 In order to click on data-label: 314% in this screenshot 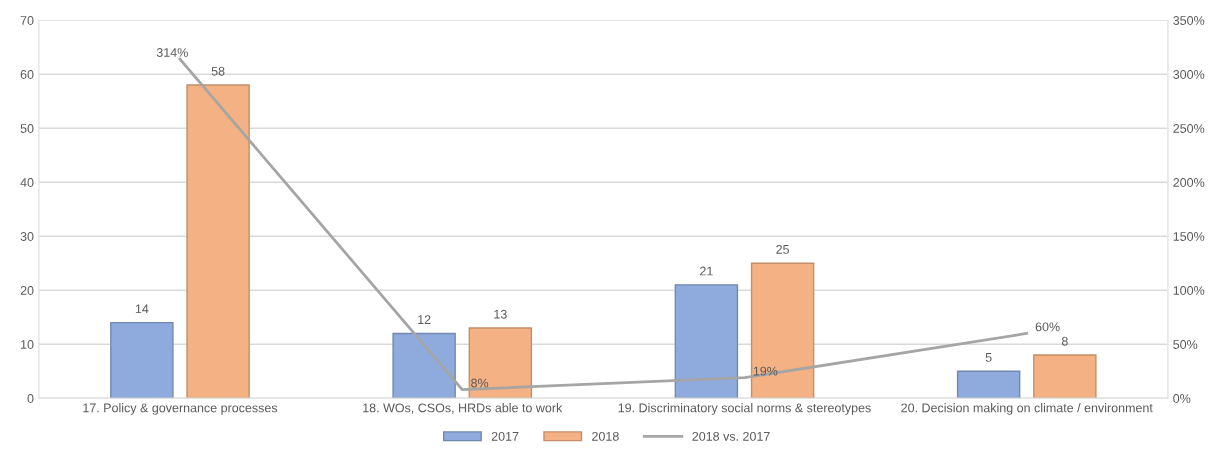, I will do `click(172, 52)`.